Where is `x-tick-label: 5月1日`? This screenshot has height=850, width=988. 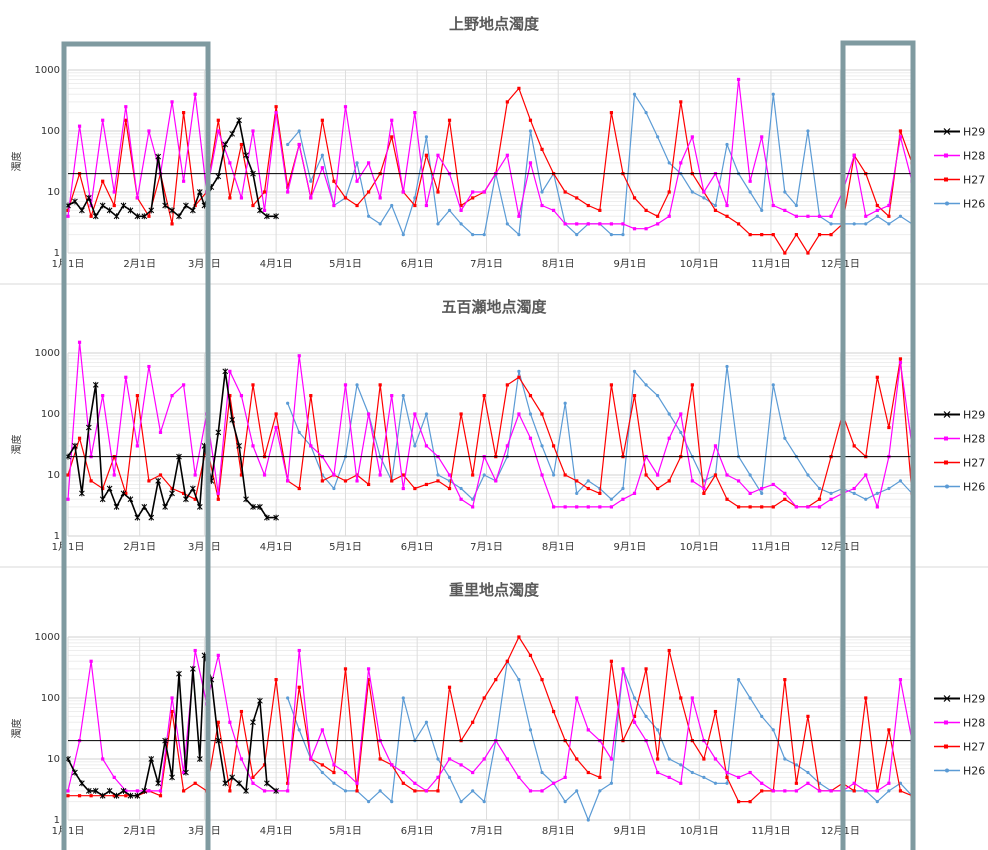 x-tick-label: 5月1日 is located at coordinates (345, 831).